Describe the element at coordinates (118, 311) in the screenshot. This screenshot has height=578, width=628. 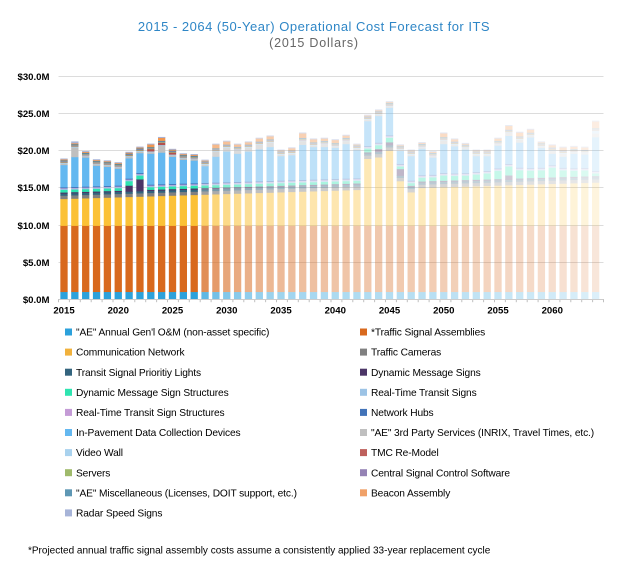
I see `svg-text: 2020` at that location.